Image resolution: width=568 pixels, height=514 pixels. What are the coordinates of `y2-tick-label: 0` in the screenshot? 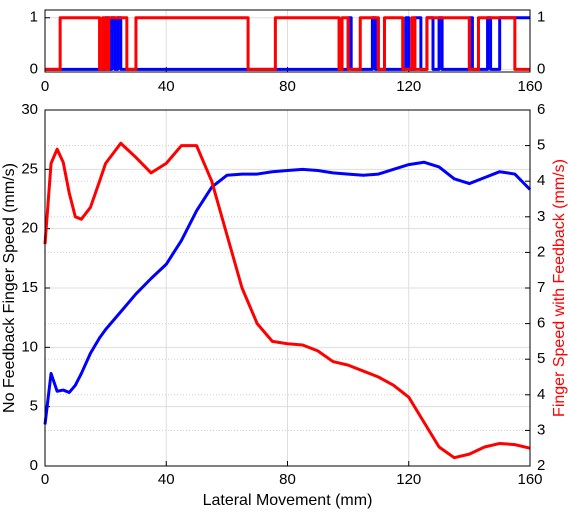 It's located at (541, 68).